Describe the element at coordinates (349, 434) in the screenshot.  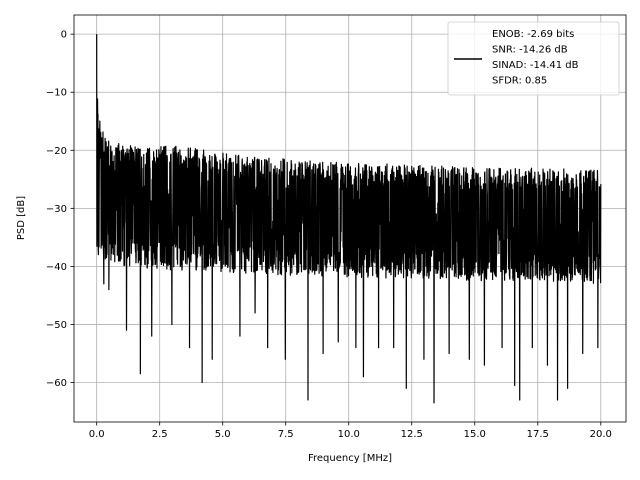
I see `x-tick-label: 10.0` at that location.